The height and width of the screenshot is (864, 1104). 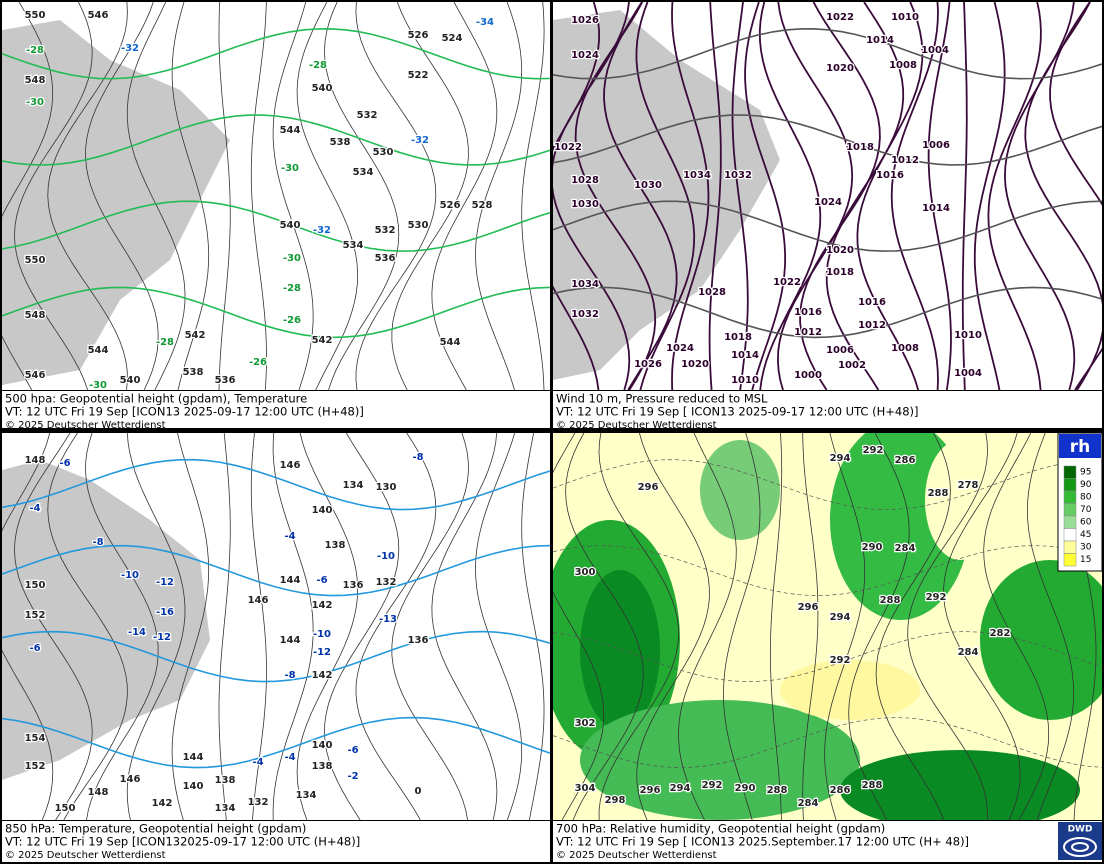 I want to click on contour-label: 134, so click(x=353, y=485).